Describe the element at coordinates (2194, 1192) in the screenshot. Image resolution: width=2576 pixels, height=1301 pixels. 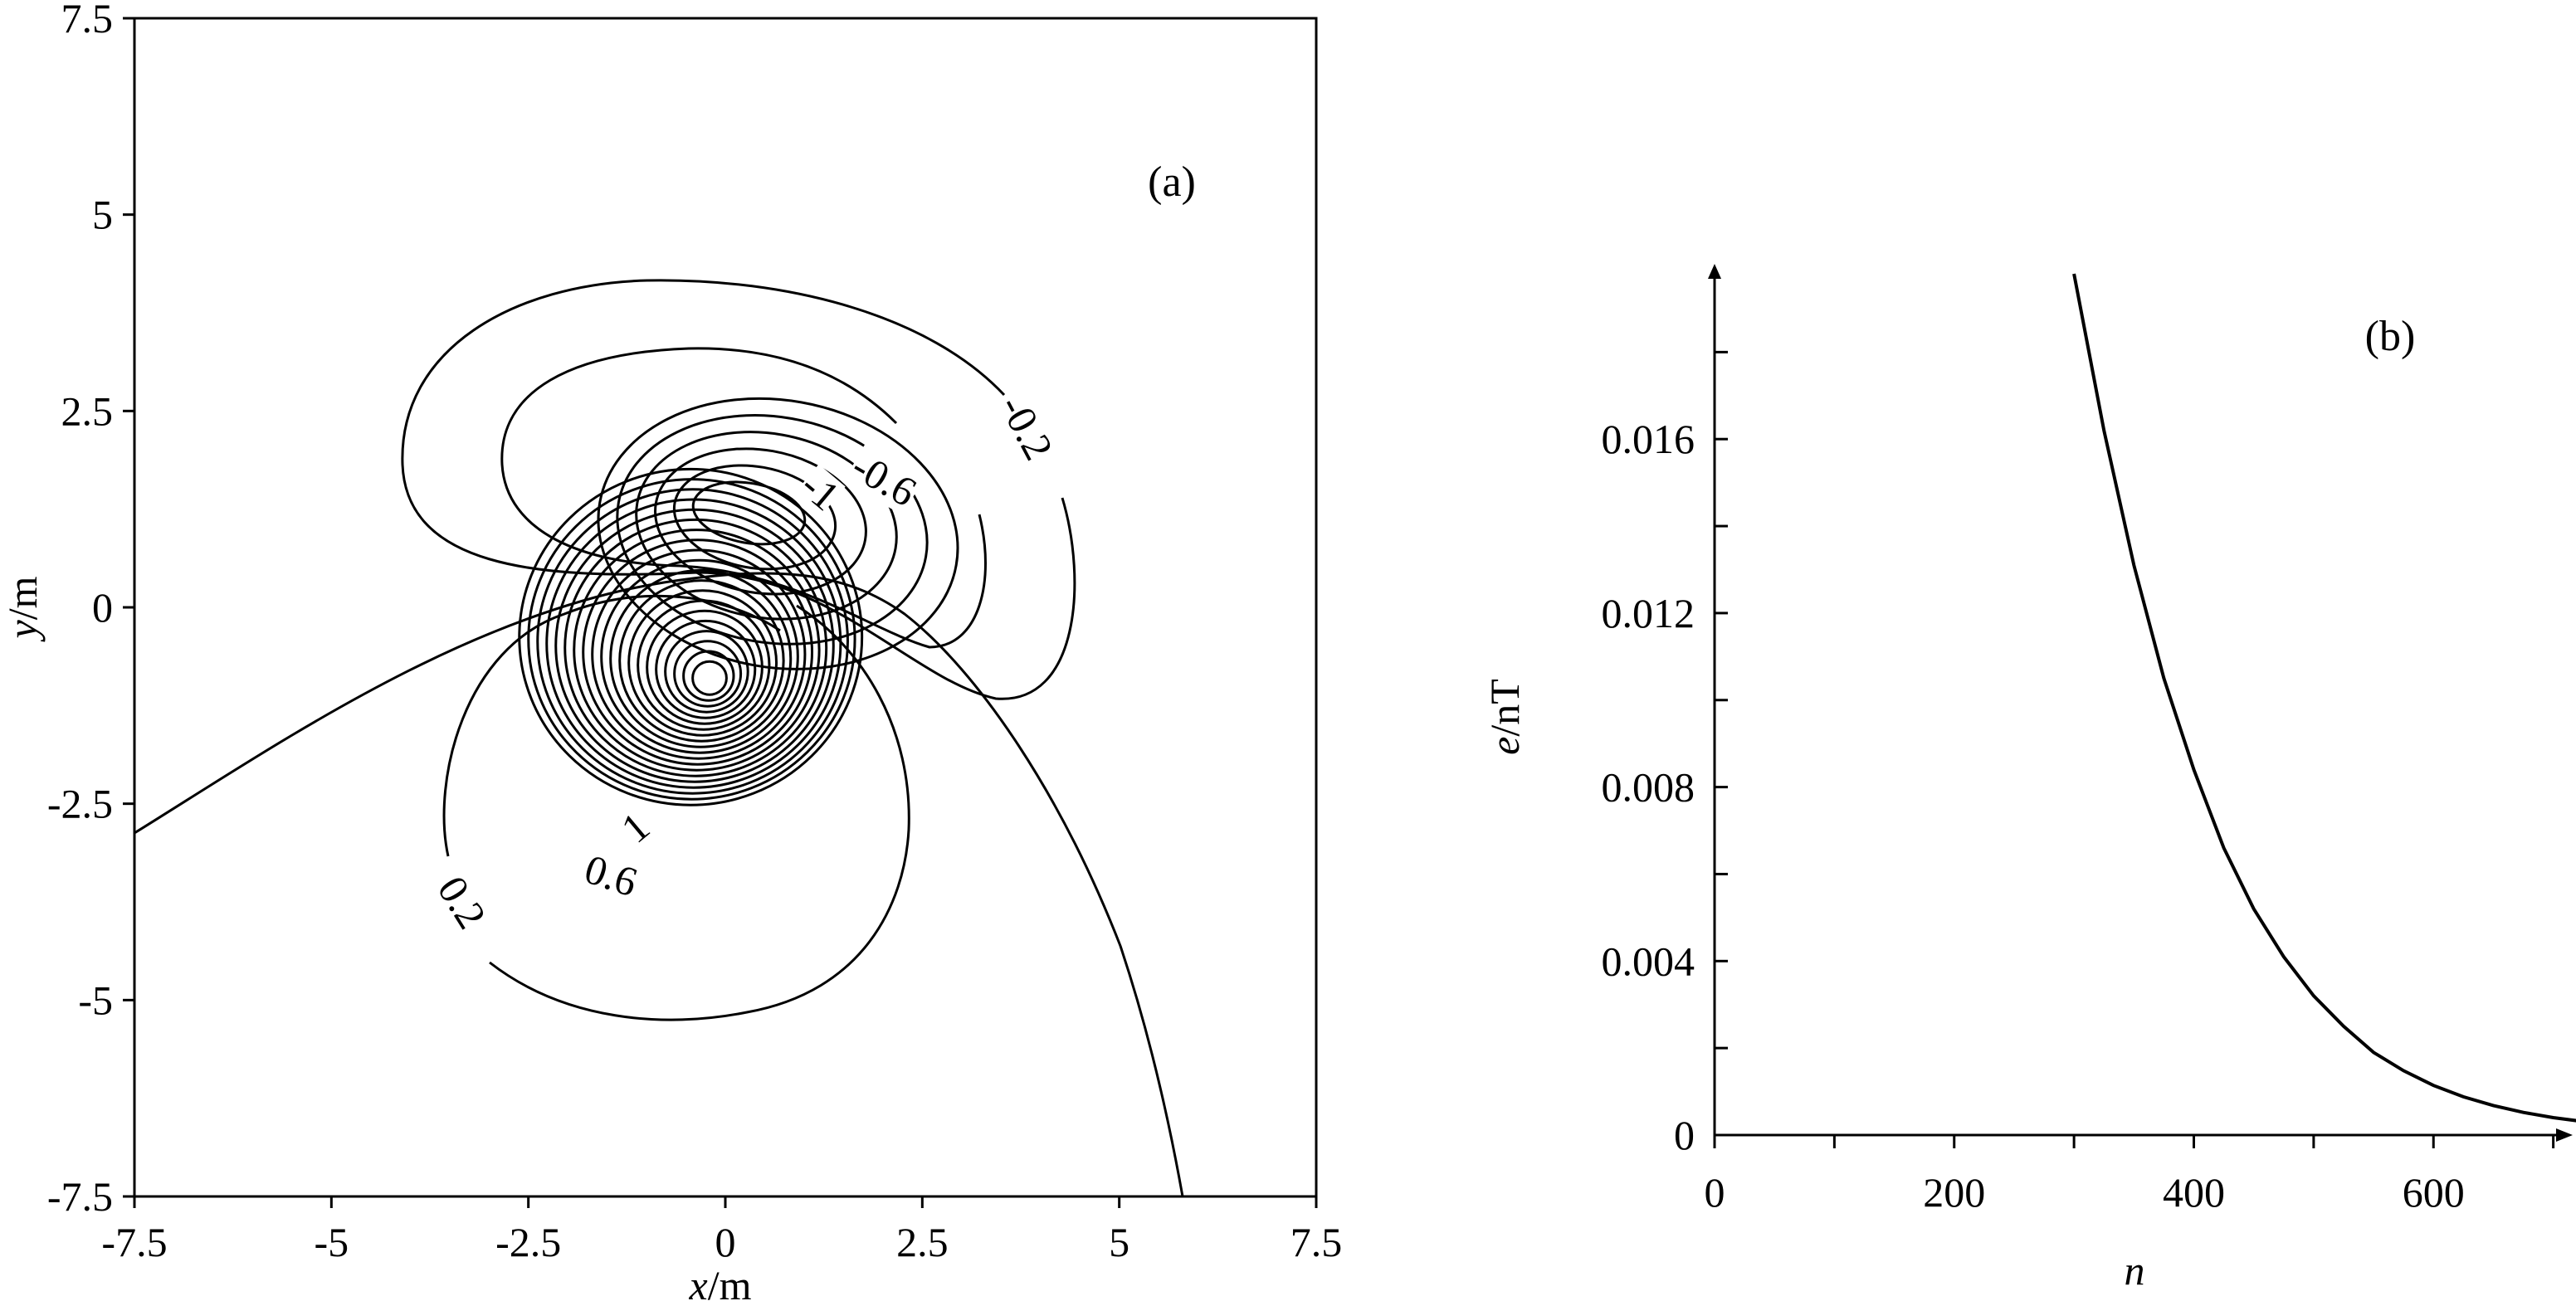
I see `panel-b-x-tick-label: 400` at that location.